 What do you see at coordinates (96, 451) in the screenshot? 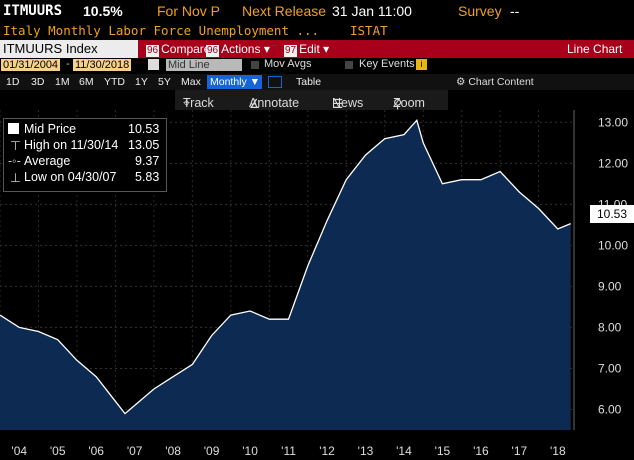
I see `x-tick-label: '06` at bounding box center [96, 451].